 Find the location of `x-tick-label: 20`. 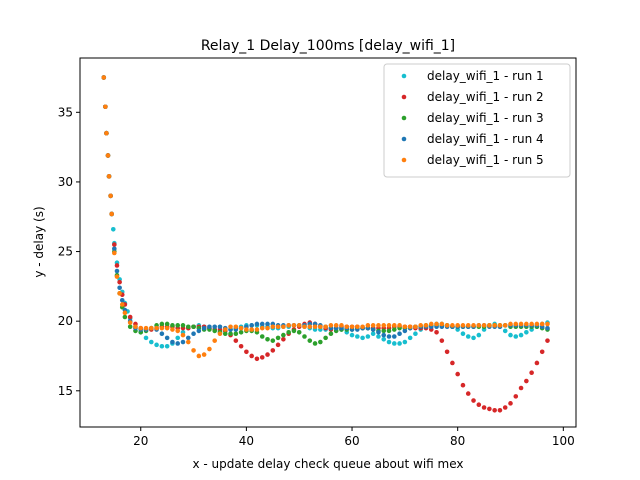

x-tick-label: 20 is located at coordinates (140, 441).